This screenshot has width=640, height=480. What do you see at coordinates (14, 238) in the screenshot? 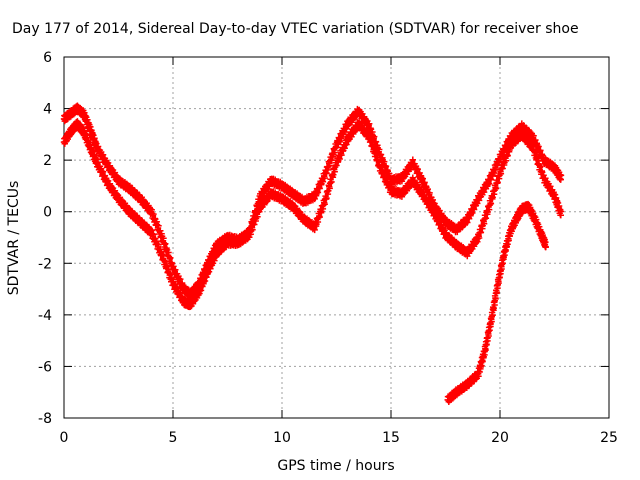
I see `y-axis-label: SDTVAR / TECUs` at bounding box center [14, 238].